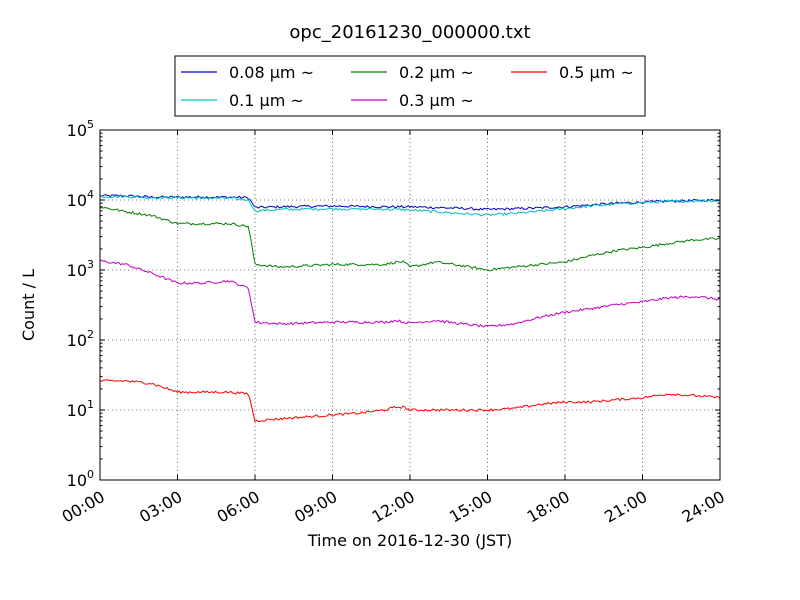  Describe the element at coordinates (80, 304) in the screenshot. I see `y-tick-labels: 10⁰ 10¹ 10² 10³ 10⁴ 10⁵` at that location.